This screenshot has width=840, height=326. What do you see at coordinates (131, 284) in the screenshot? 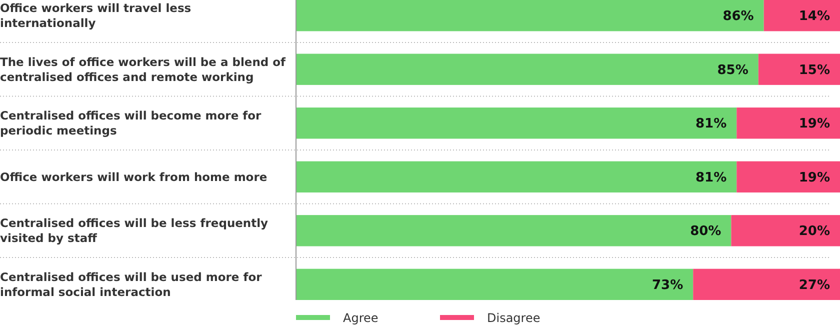
I see `y-tick-label: Centralised offices will be used more for informal social interaction` at bounding box center [131, 284].